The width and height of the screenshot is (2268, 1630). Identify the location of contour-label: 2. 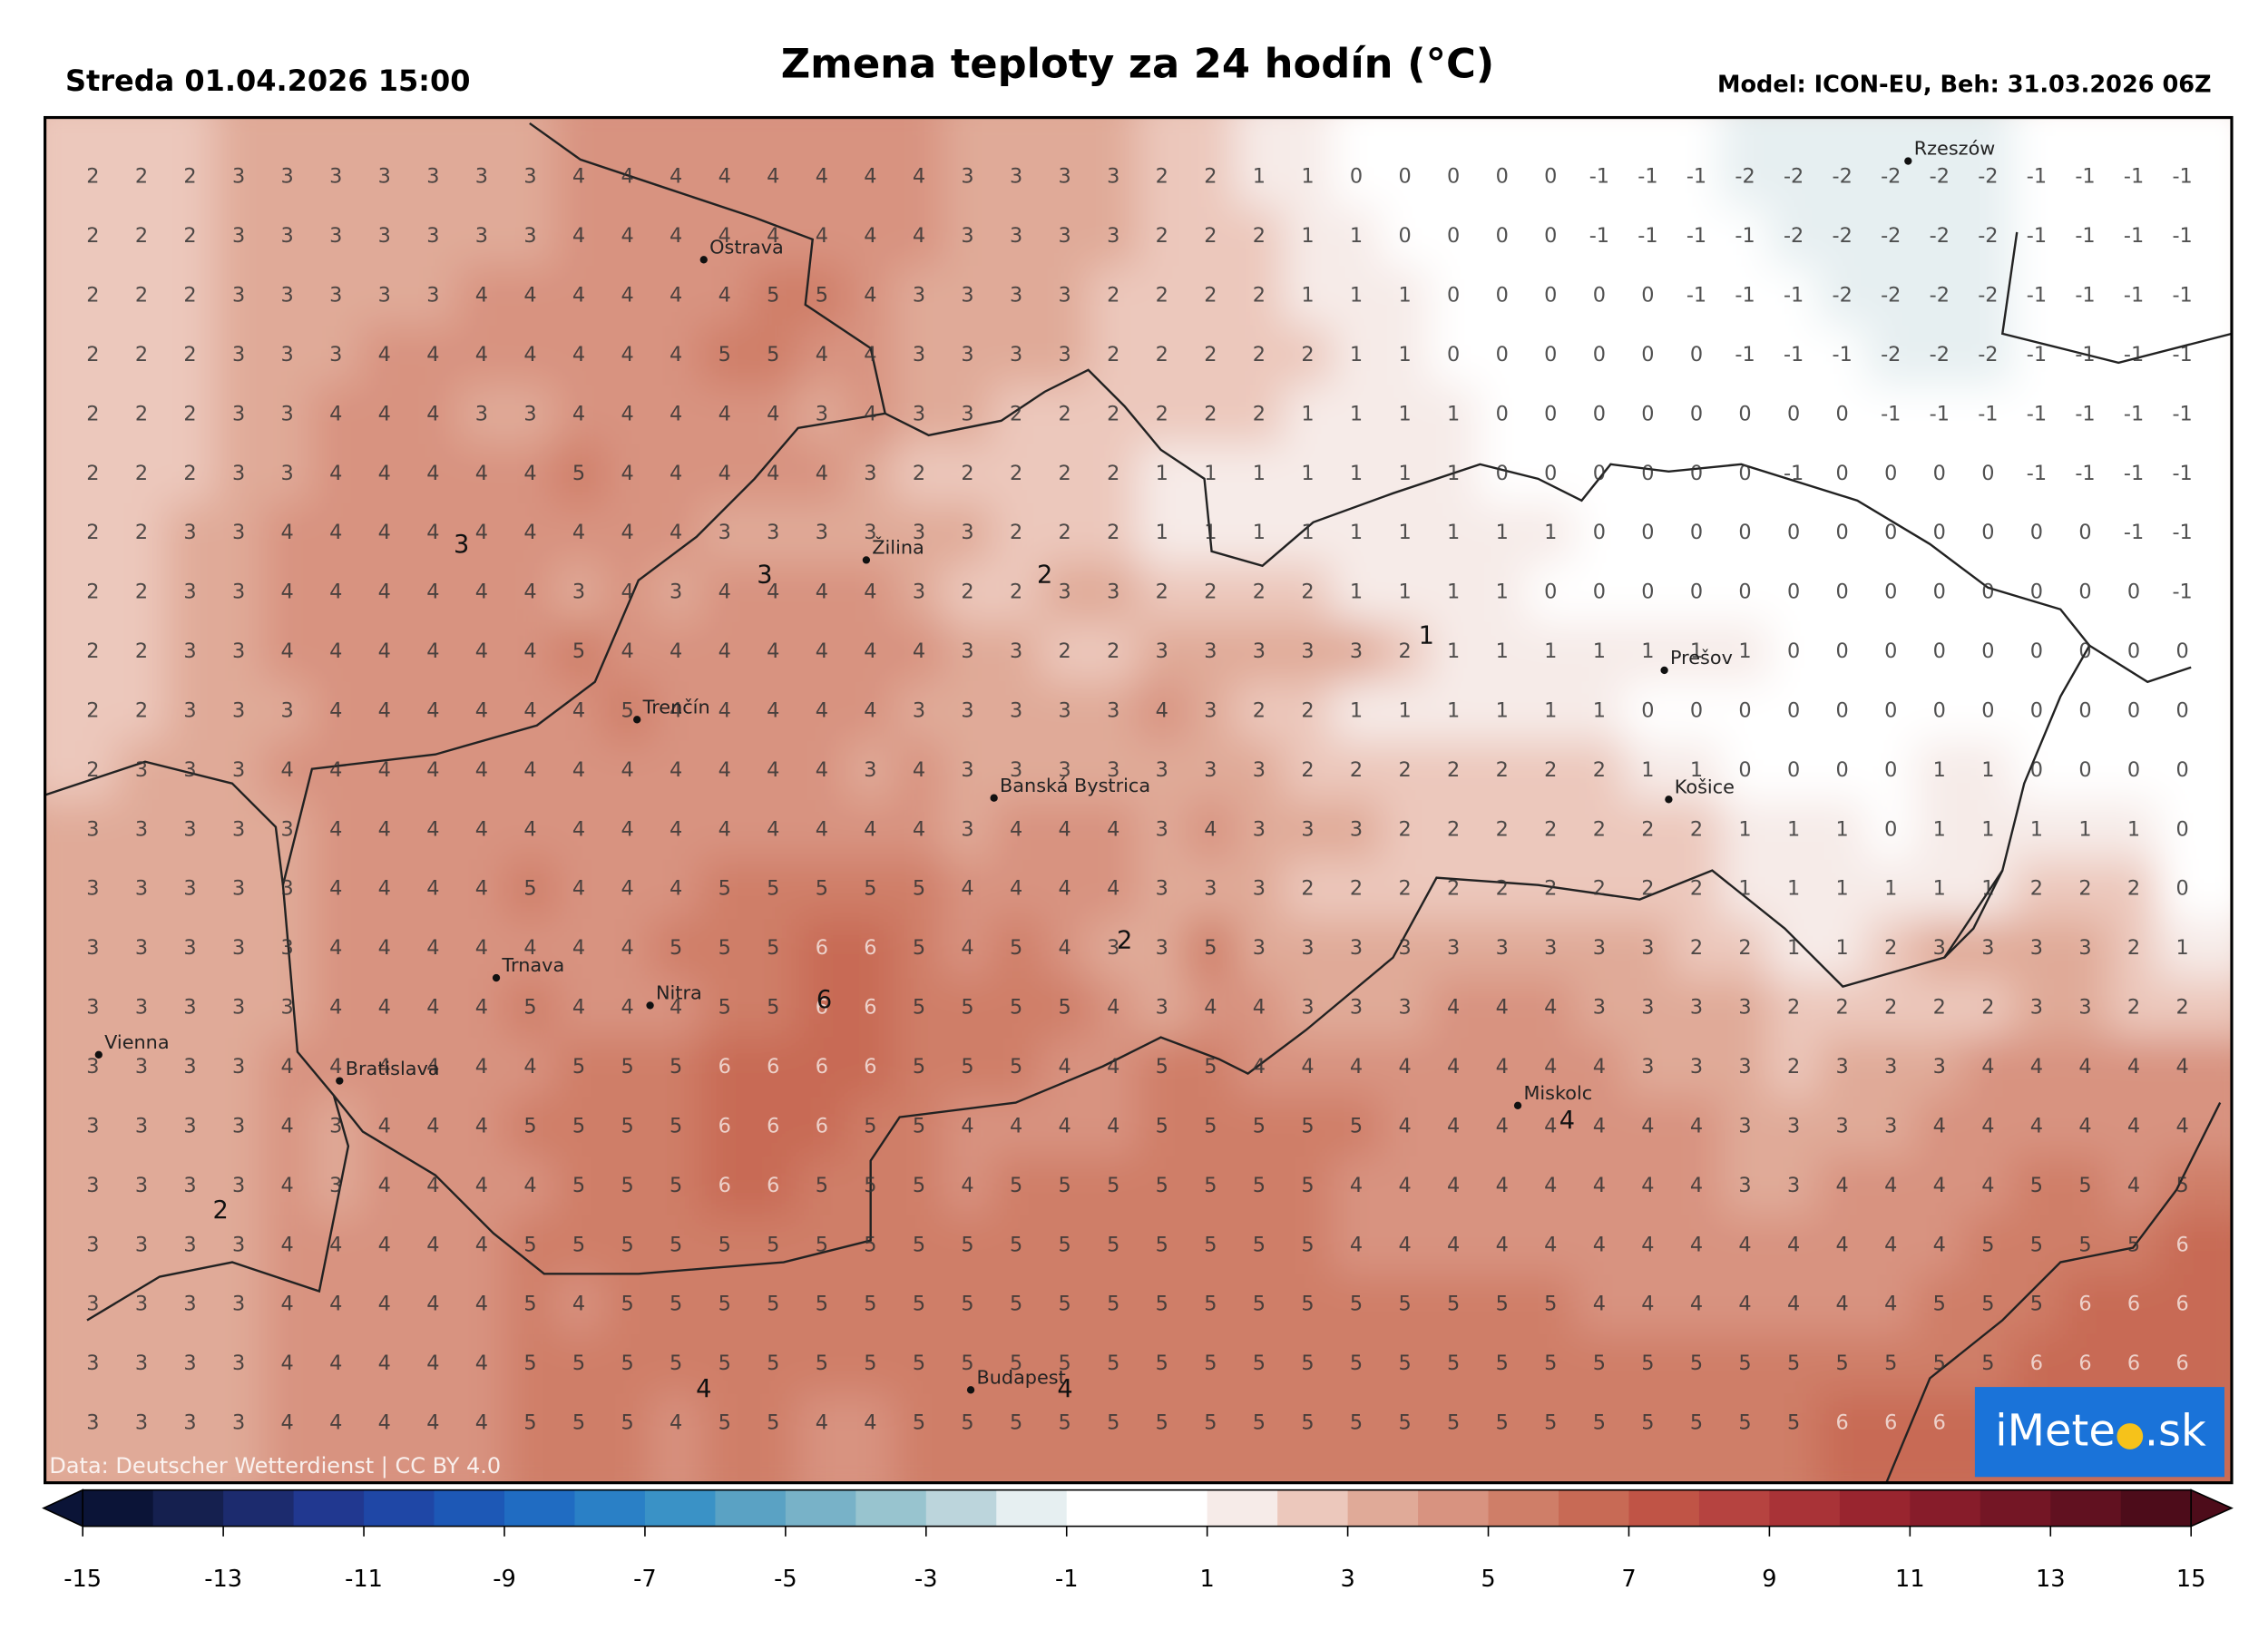
(1045, 575).